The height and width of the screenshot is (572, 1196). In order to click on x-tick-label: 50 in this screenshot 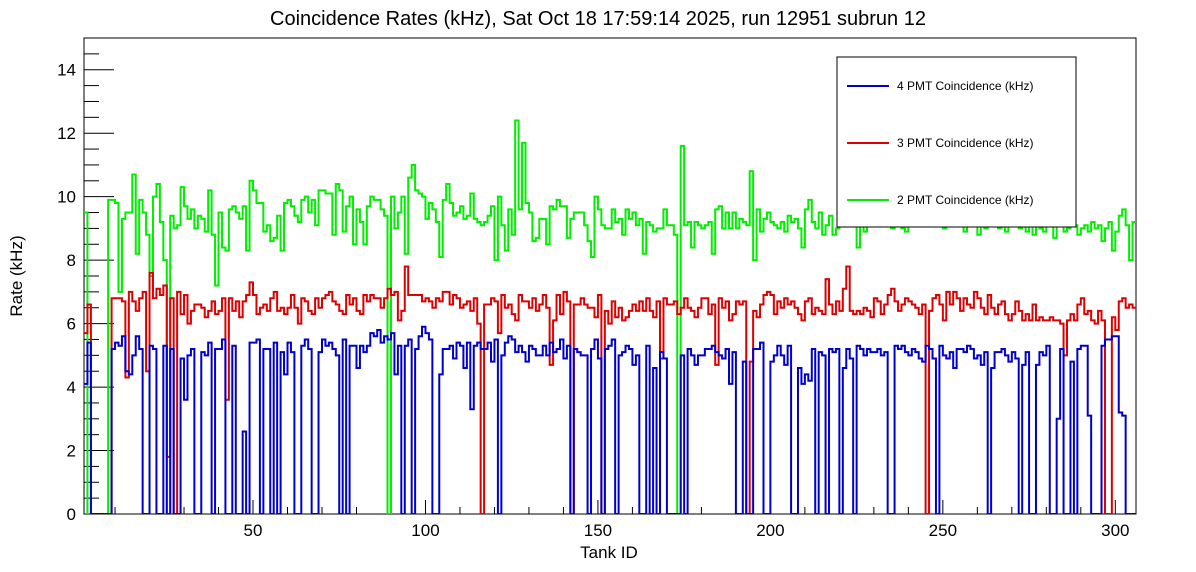, I will do `click(253, 530)`.